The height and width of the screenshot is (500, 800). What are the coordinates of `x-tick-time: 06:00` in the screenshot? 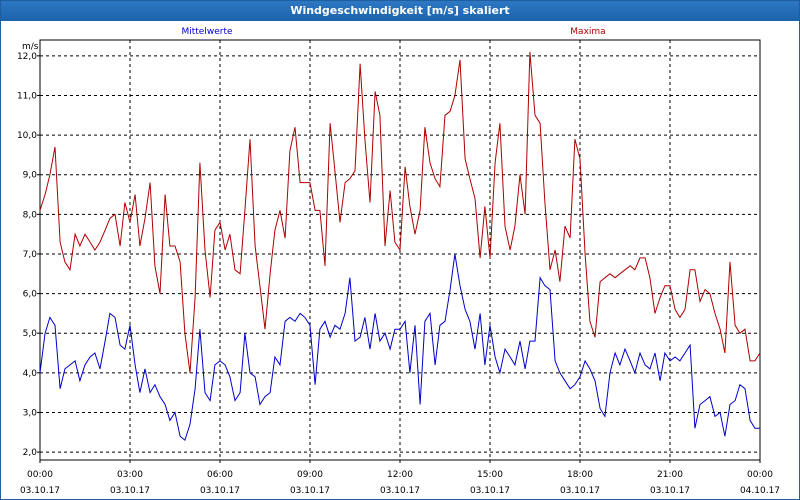 It's located at (220, 475).